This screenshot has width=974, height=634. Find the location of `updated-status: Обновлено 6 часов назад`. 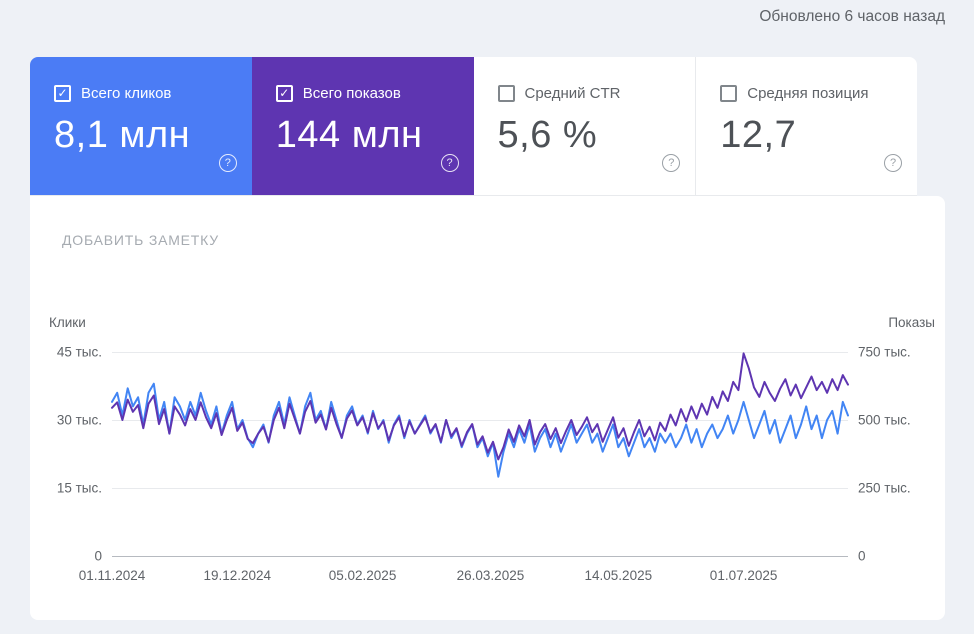

updated-status: Обновлено 6 часов назад is located at coordinates (852, 16).